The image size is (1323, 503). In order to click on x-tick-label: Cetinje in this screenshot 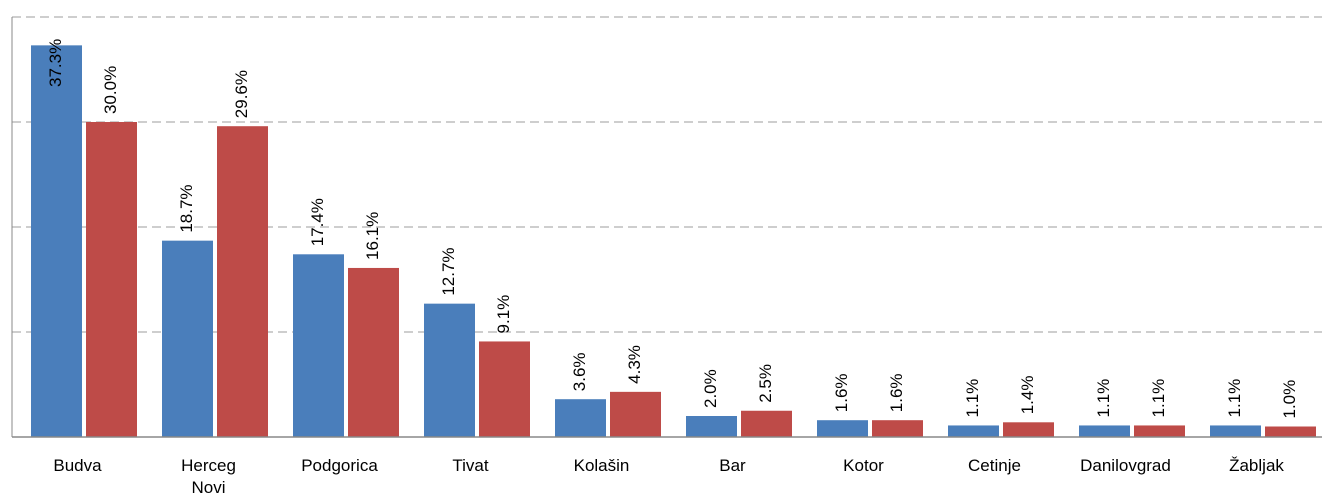, I will do `click(994, 465)`.